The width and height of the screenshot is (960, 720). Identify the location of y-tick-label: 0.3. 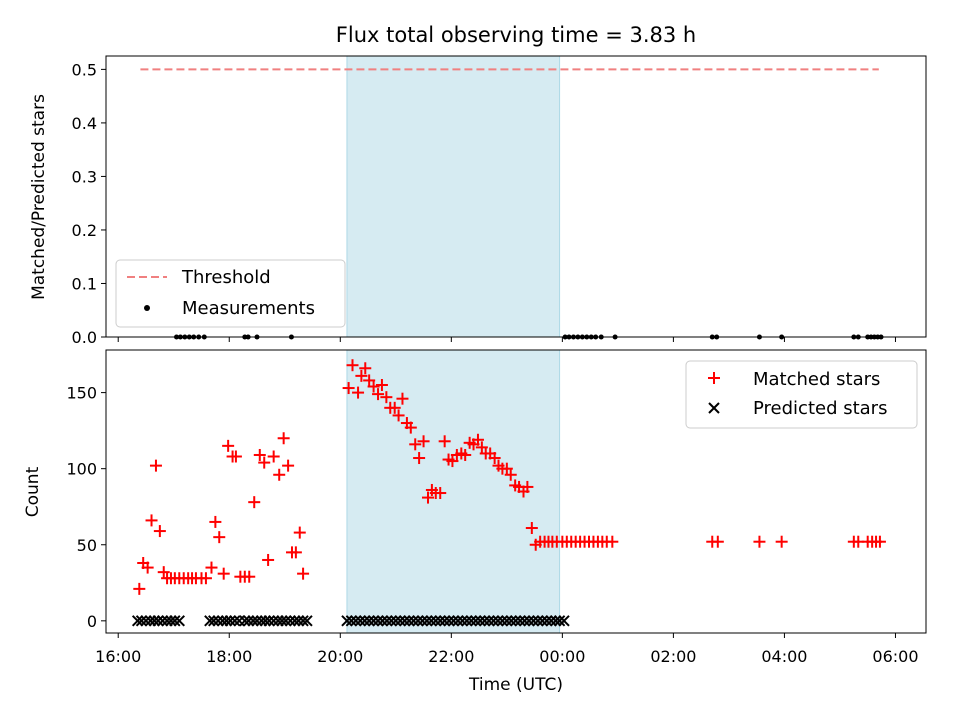
(84, 176).